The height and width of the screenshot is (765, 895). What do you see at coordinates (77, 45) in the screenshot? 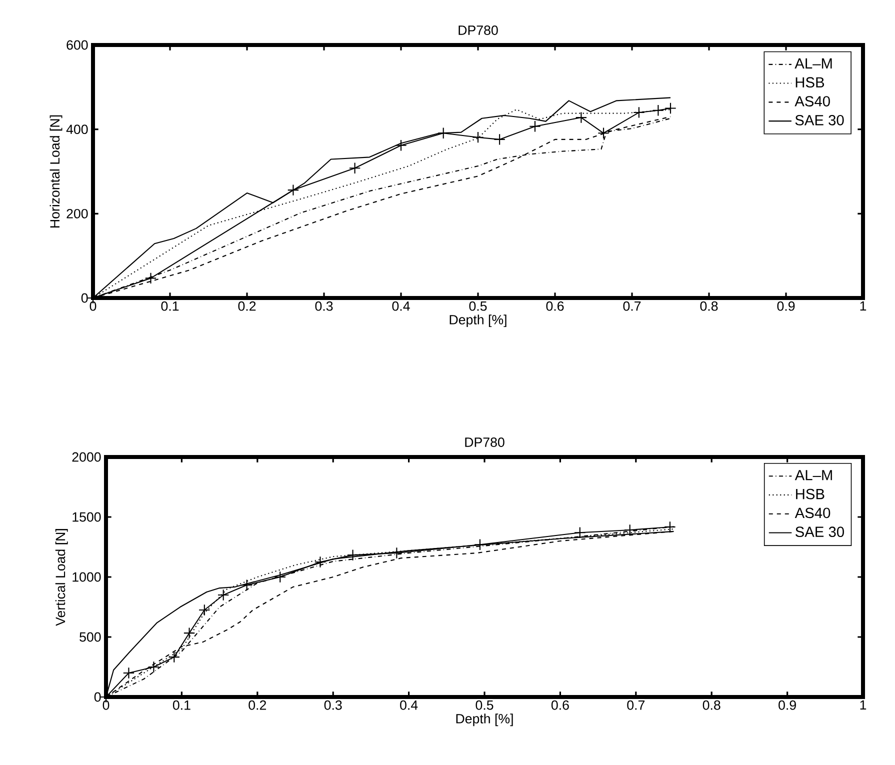
I see `y-tick-label: 600` at bounding box center [77, 45].